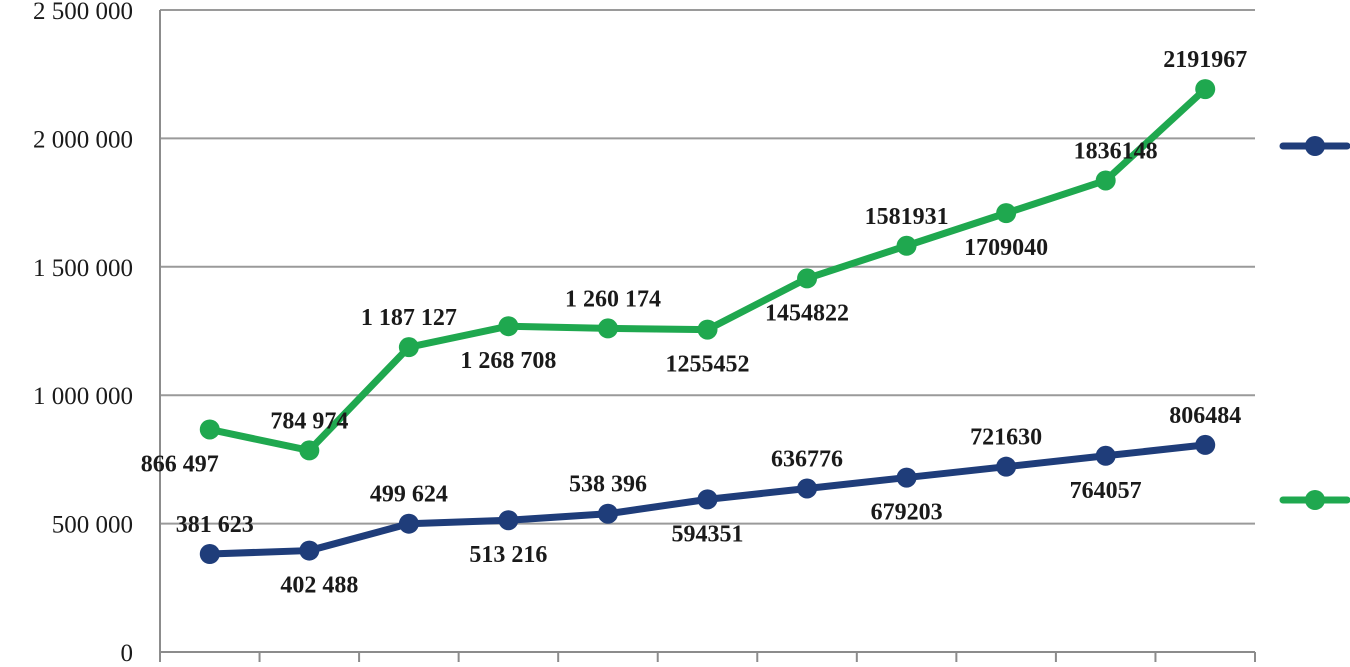 Image resolution: width=1350 pixels, height=667 pixels. I want to click on series-1-data-label: 513 216, so click(508, 555).